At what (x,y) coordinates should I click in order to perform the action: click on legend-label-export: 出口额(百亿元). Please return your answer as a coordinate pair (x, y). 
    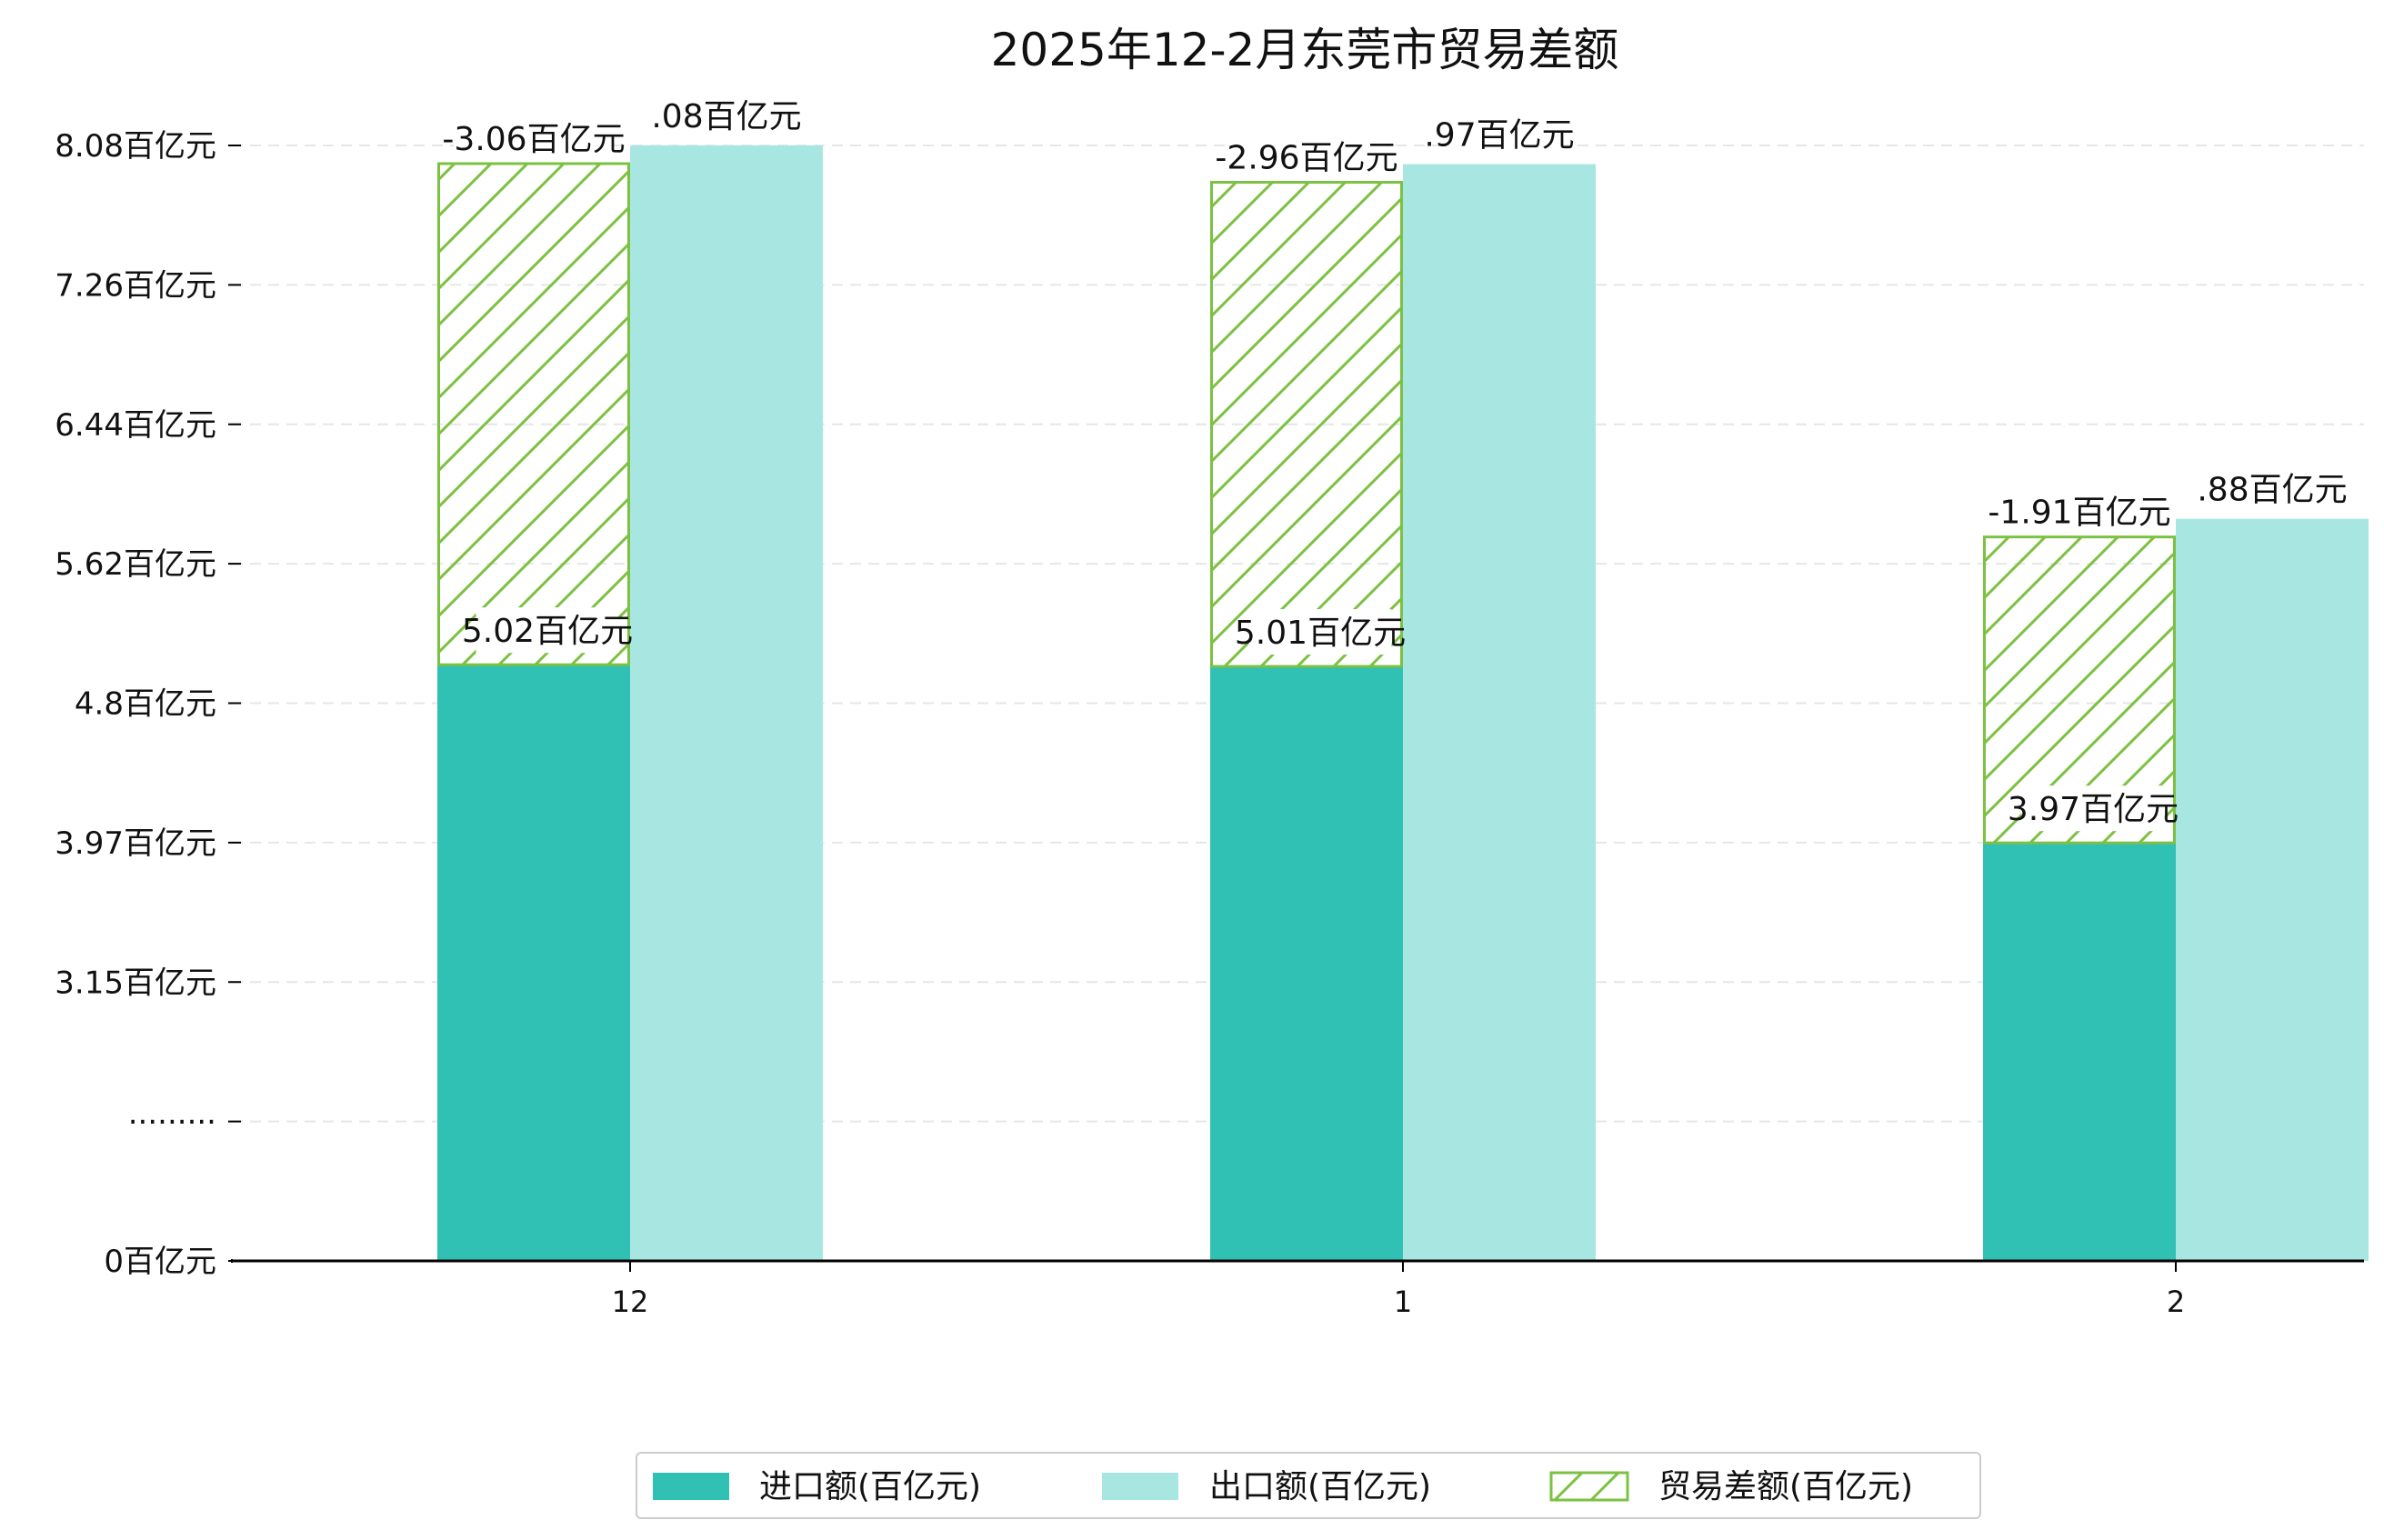
    Looking at the image, I should click on (1320, 1486).